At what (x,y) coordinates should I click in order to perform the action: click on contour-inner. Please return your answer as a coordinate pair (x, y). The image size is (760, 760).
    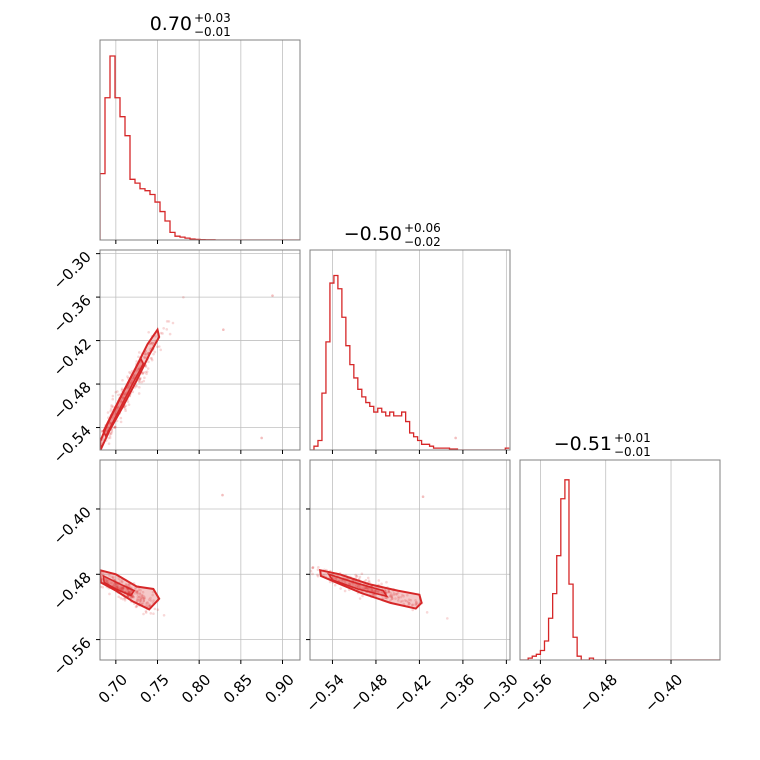
    Looking at the image, I should click on (119, 585).